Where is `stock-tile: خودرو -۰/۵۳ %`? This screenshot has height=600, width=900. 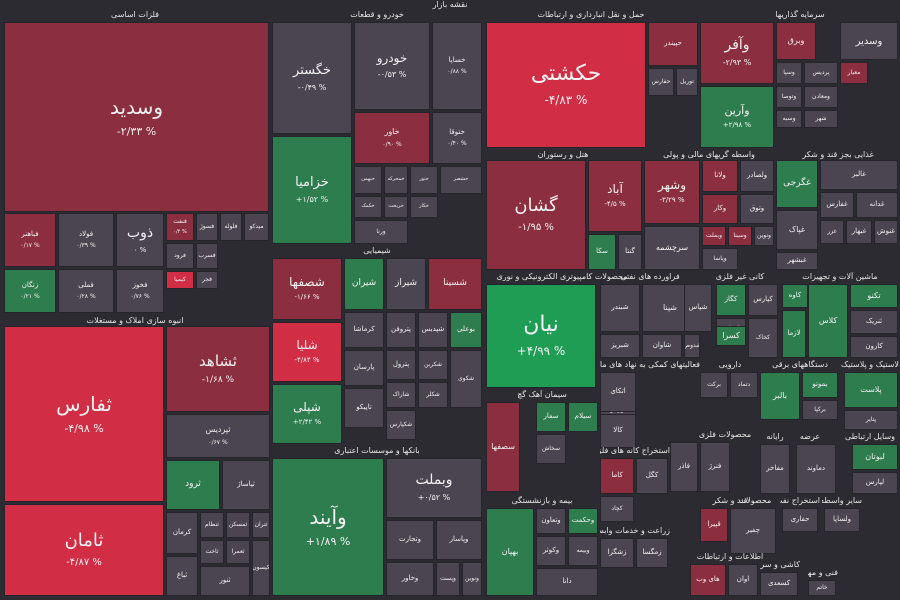
stock-tile: خودرو -۰/۵۳ % is located at coordinates (392, 66).